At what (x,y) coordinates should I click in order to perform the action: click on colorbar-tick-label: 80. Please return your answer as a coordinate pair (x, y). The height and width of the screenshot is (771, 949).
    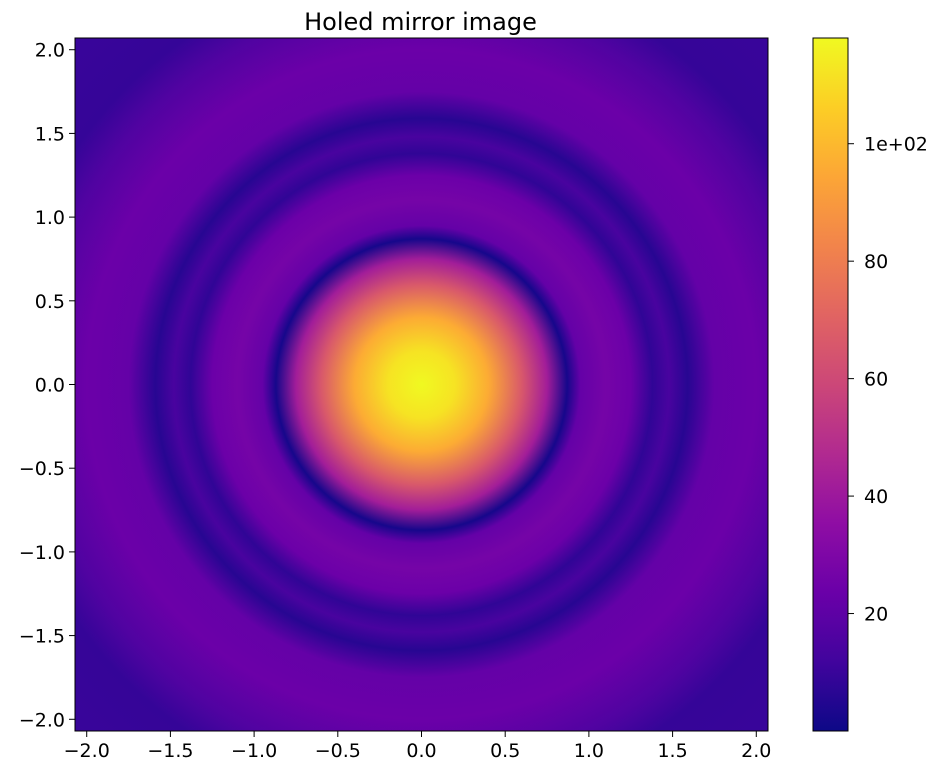
    Looking at the image, I should click on (876, 262).